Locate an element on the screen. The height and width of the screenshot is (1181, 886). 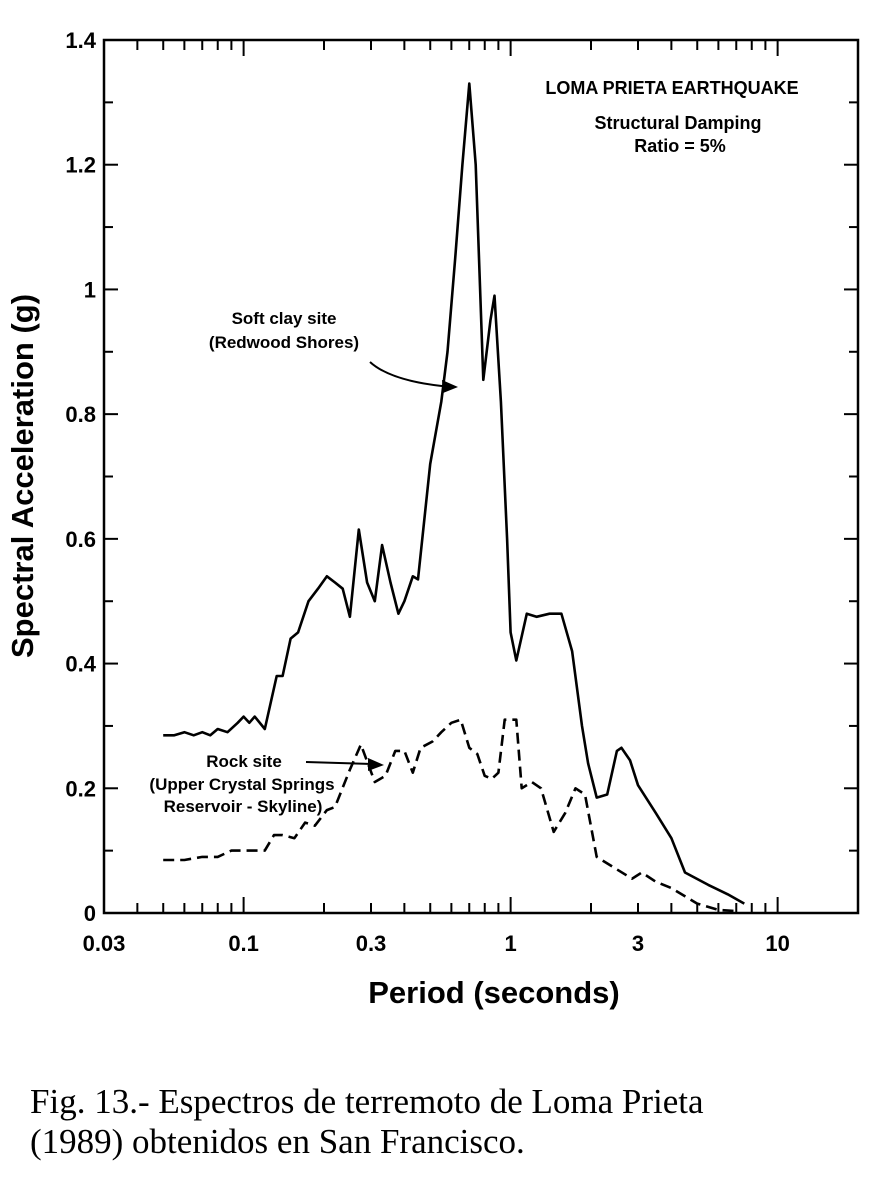
rock-label-line-3: Reservoir - Skyline) is located at coordinates (243, 806).